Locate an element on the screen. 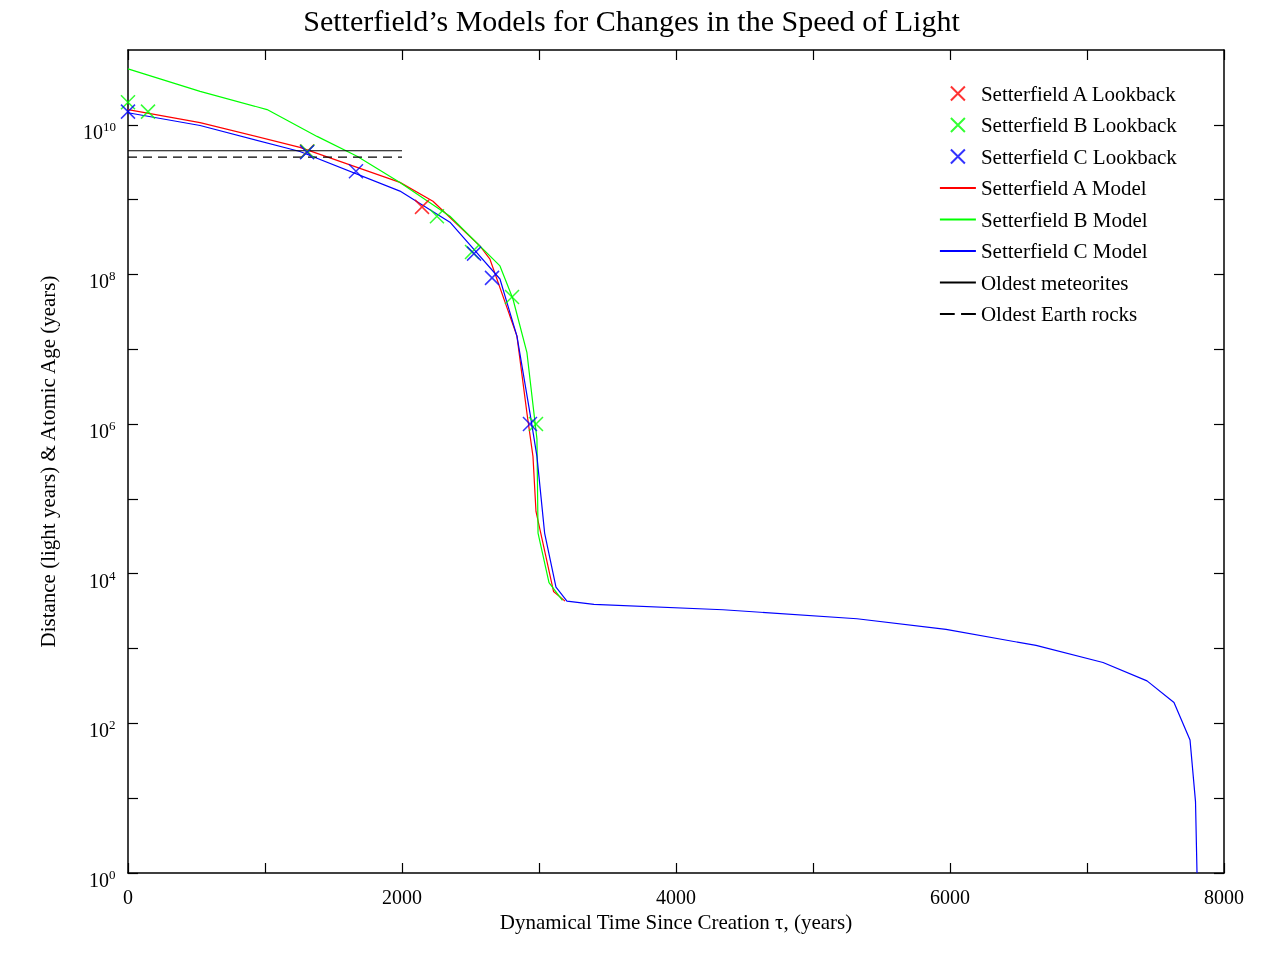 The width and height of the screenshot is (1263, 965). y-tick-label: 10$^{4}$ is located at coordinates (102, 579).